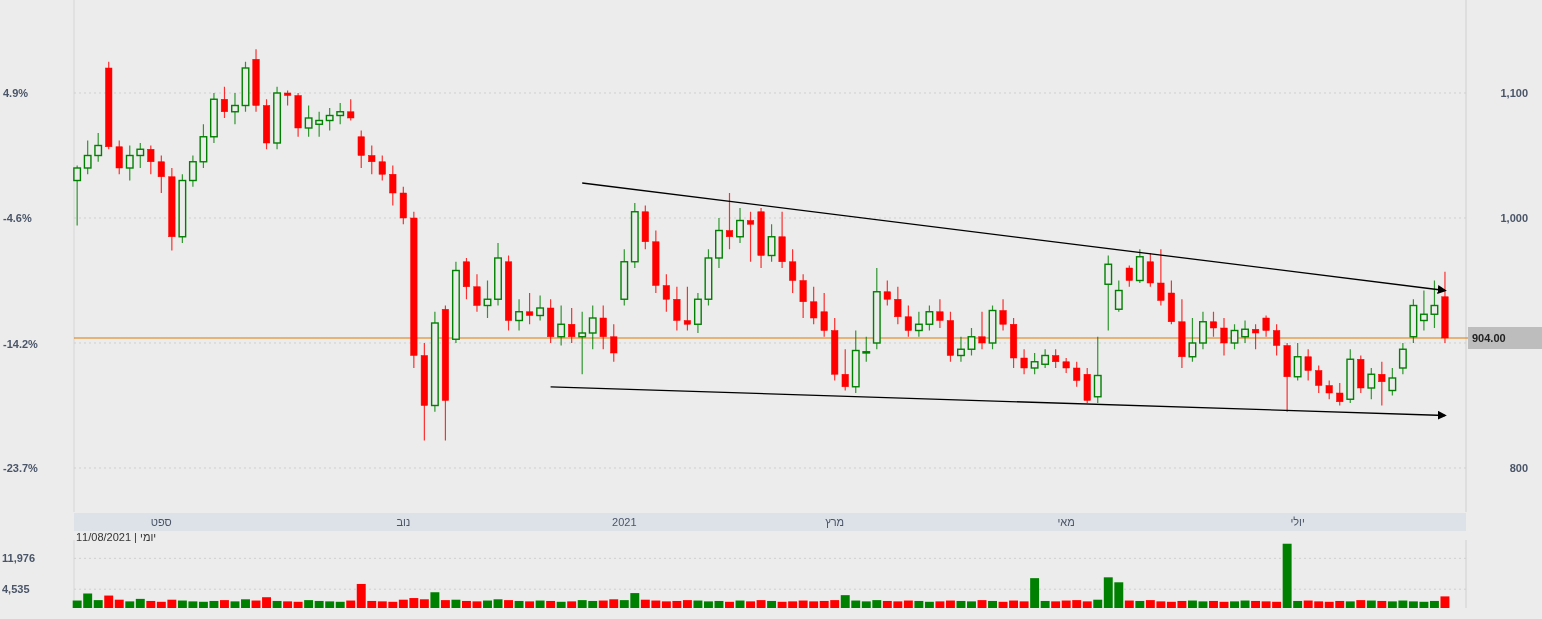 Image resolution: width=1542 pixels, height=619 pixels. I want to click on x-tick-label: מאי, so click(1066, 522).